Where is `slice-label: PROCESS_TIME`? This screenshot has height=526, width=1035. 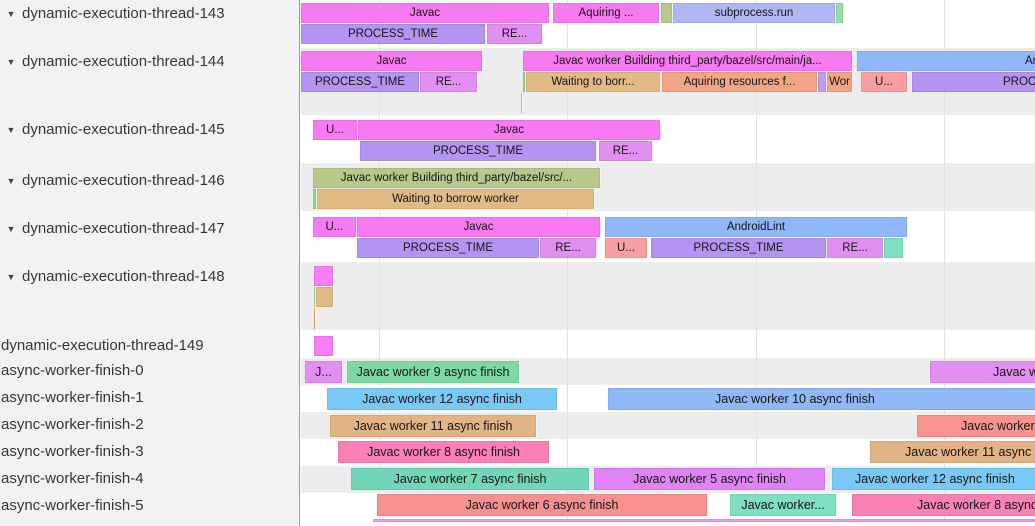
slice-label: PROCESS_TIME is located at coordinates (448, 248).